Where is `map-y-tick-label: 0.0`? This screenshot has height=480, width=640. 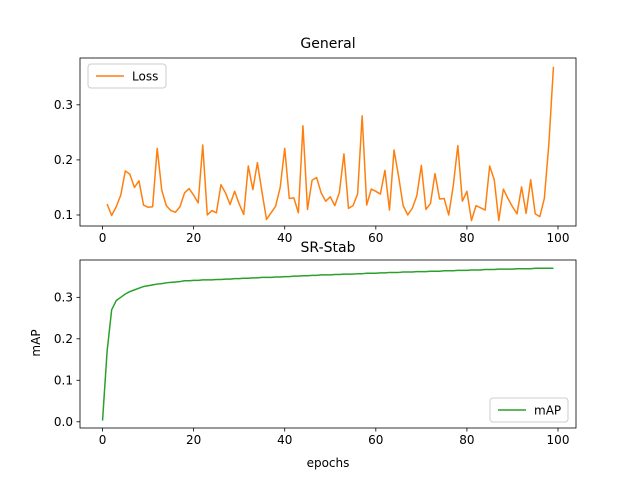 map-y-tick-label: 0.0 is located at coordinates (63, 422).